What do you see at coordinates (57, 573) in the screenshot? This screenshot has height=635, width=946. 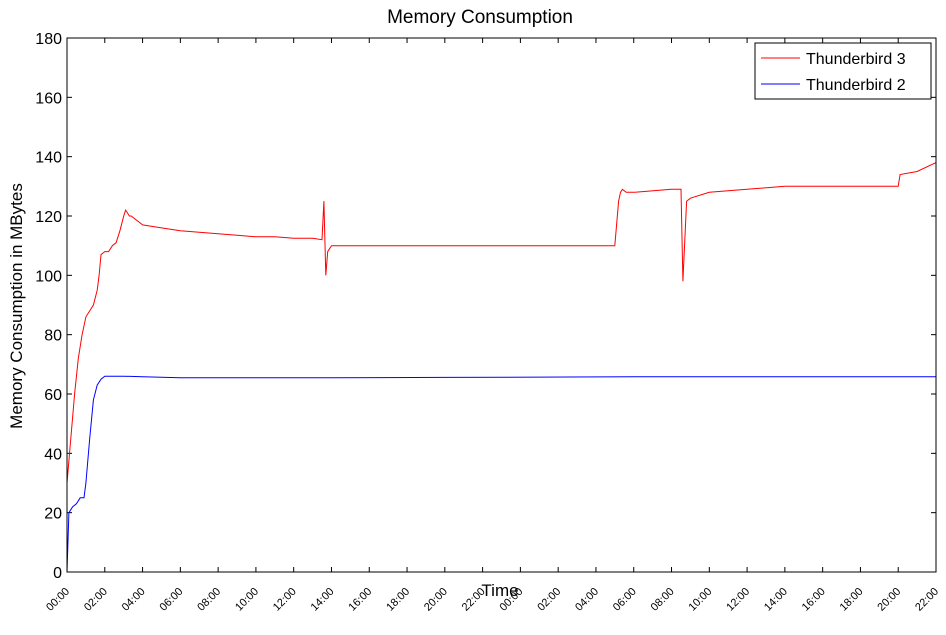 I see `y-tick-label: 0` at bounding box center [57, 573].